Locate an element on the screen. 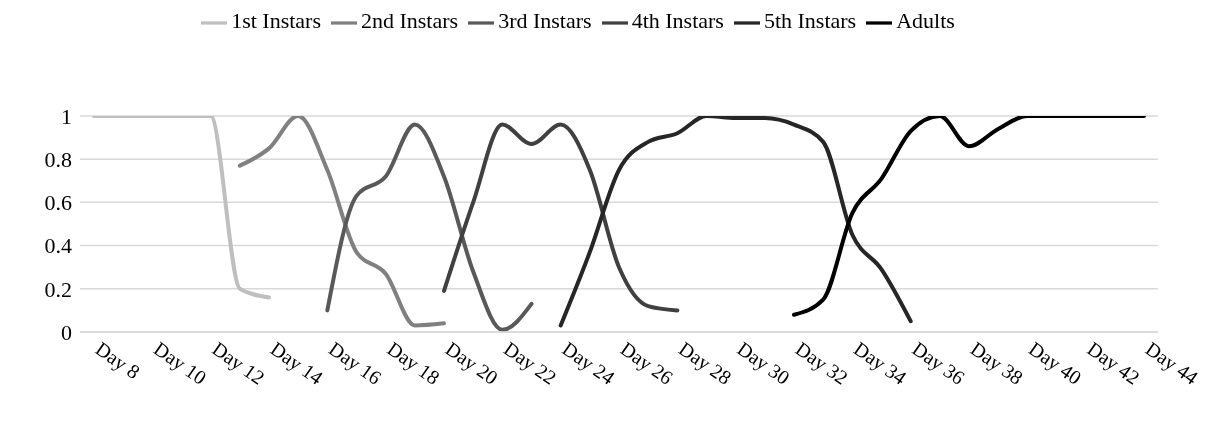 This screenshot has height=430, width=1206. legend-label: Adults is located at coordinates (925, 20).